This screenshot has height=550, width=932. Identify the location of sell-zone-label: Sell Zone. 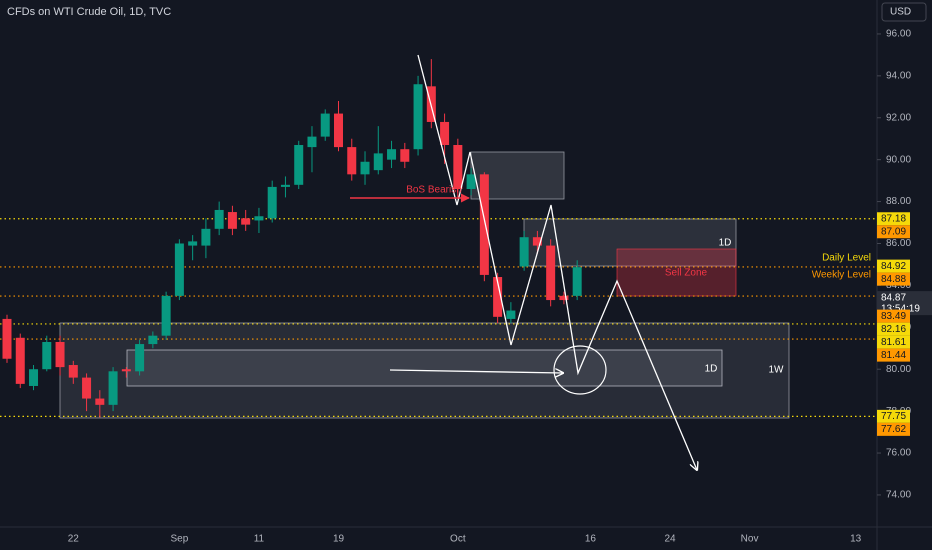
(686, 273).